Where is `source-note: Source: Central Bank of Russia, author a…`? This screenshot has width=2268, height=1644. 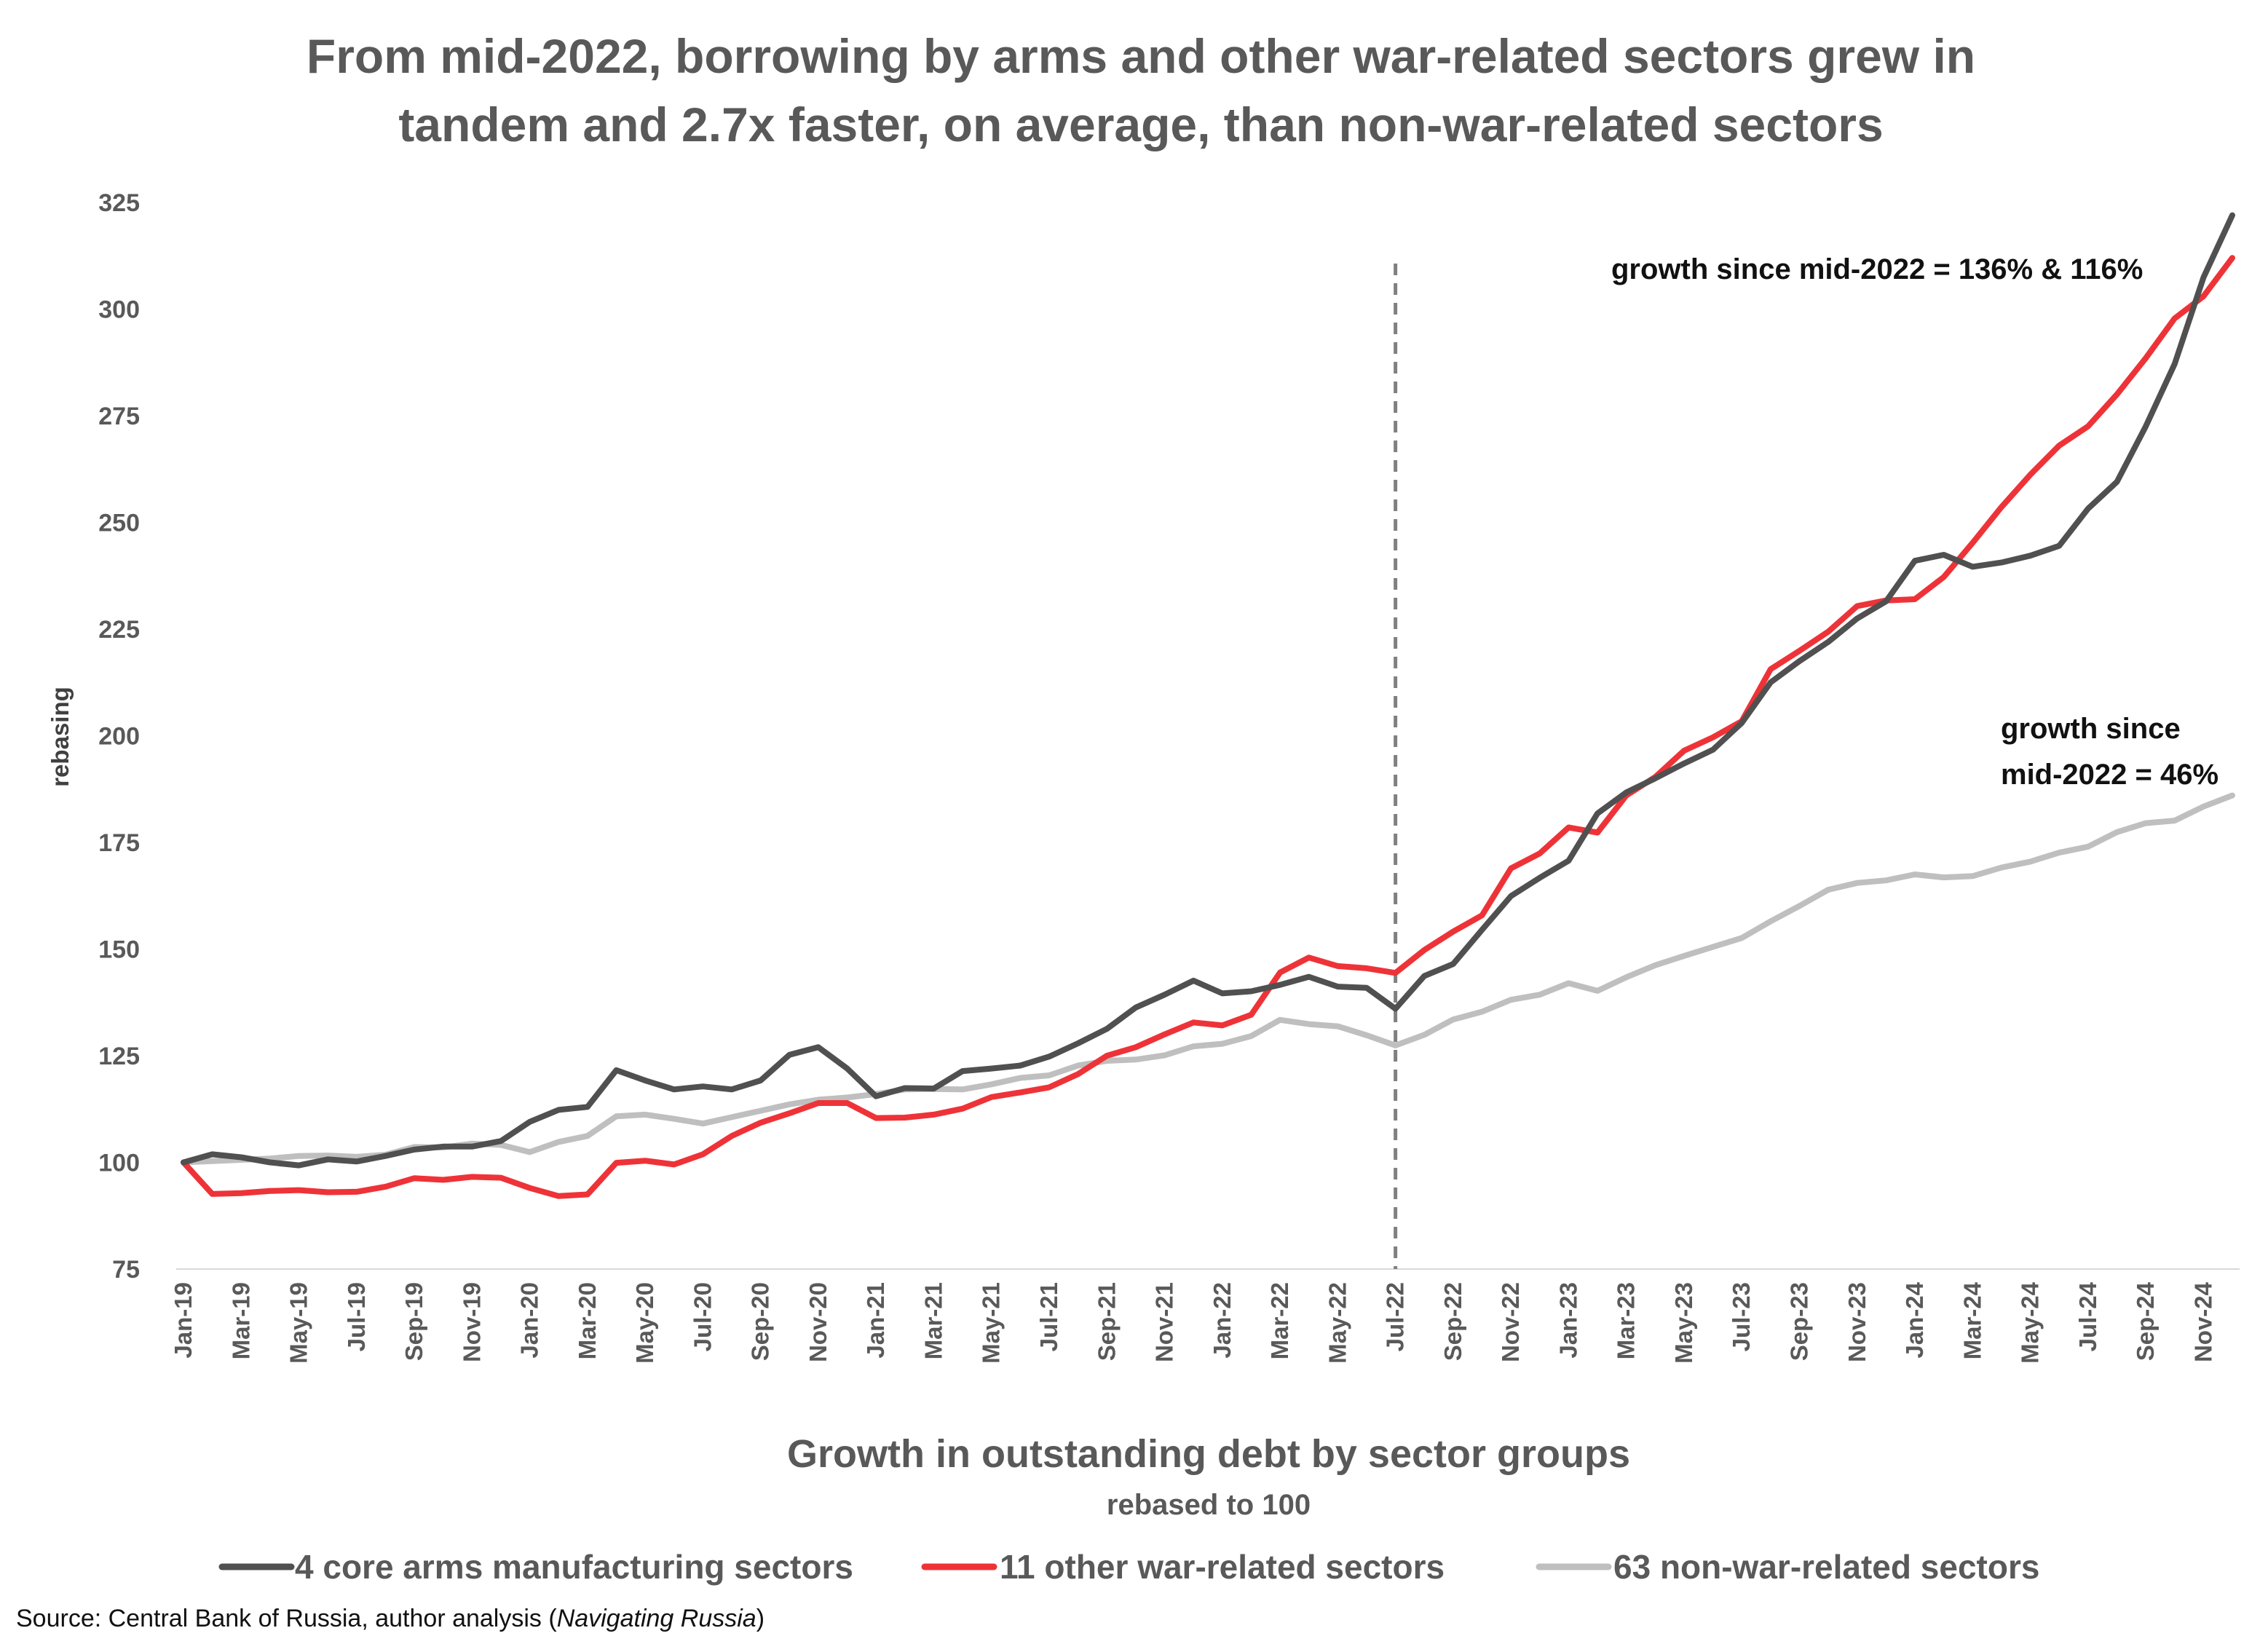 source-note: Source: Central Bank of Russia, author a… is located at coordinates (390, 1618).